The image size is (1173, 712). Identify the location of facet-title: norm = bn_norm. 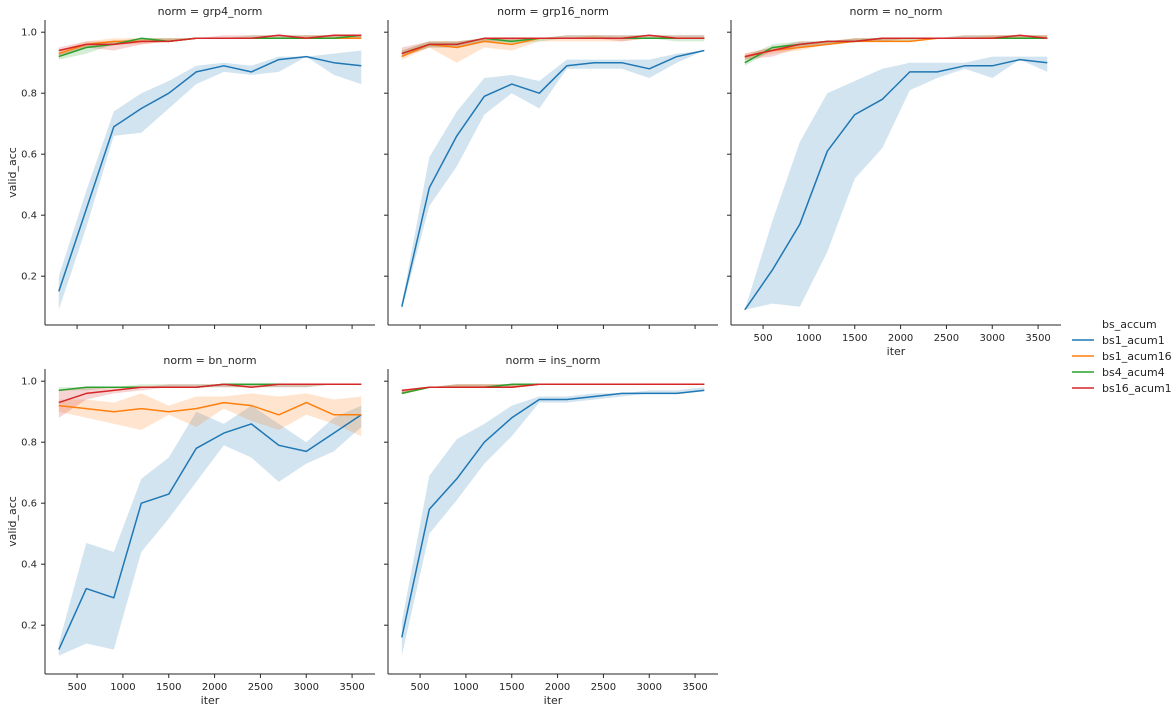
(209, 360).